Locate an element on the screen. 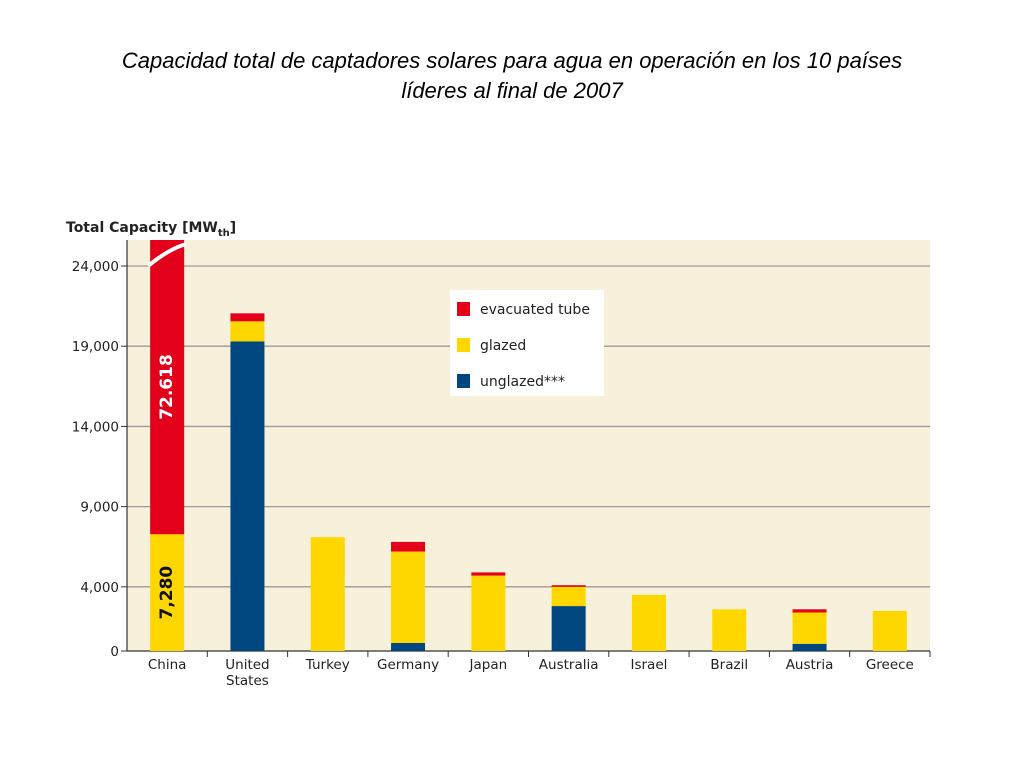 The width and height of the screenshot is (1024, 768). bar-segment-glazed-germany is located at coordinates (408, 597).